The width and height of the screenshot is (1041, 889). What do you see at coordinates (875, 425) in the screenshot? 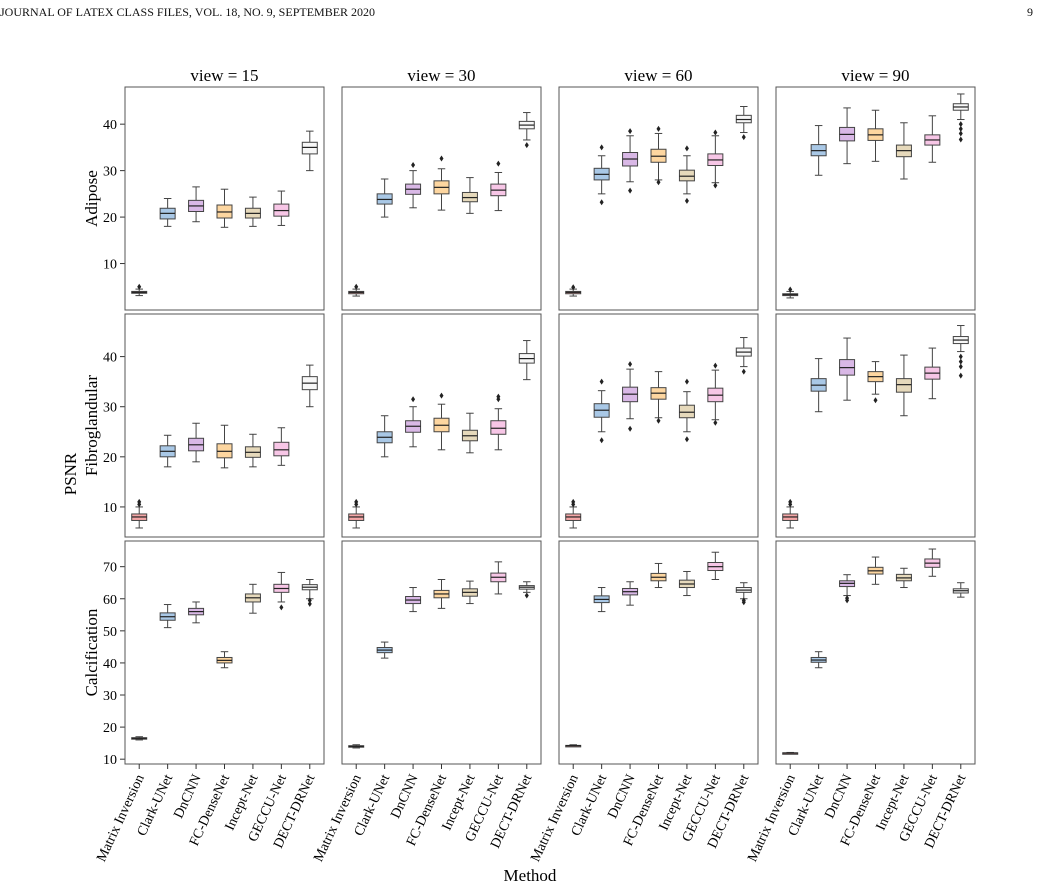
I see `panel-frame-r1c3` at bounding box center [875, 425].